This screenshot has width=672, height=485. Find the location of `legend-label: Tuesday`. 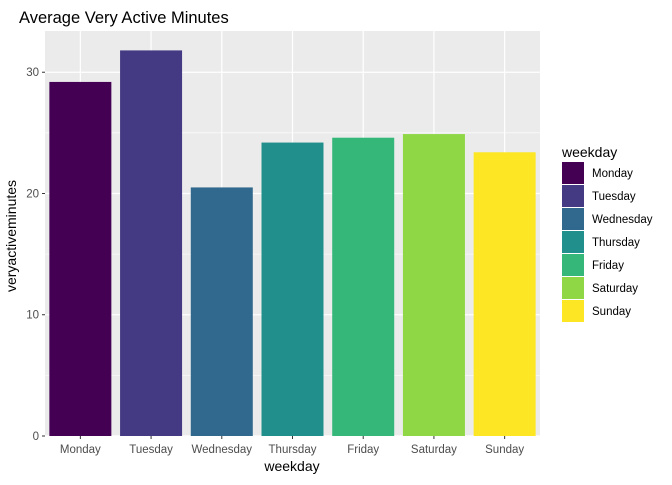

legend-label: Tuesday is located at coordinates (614, 197).